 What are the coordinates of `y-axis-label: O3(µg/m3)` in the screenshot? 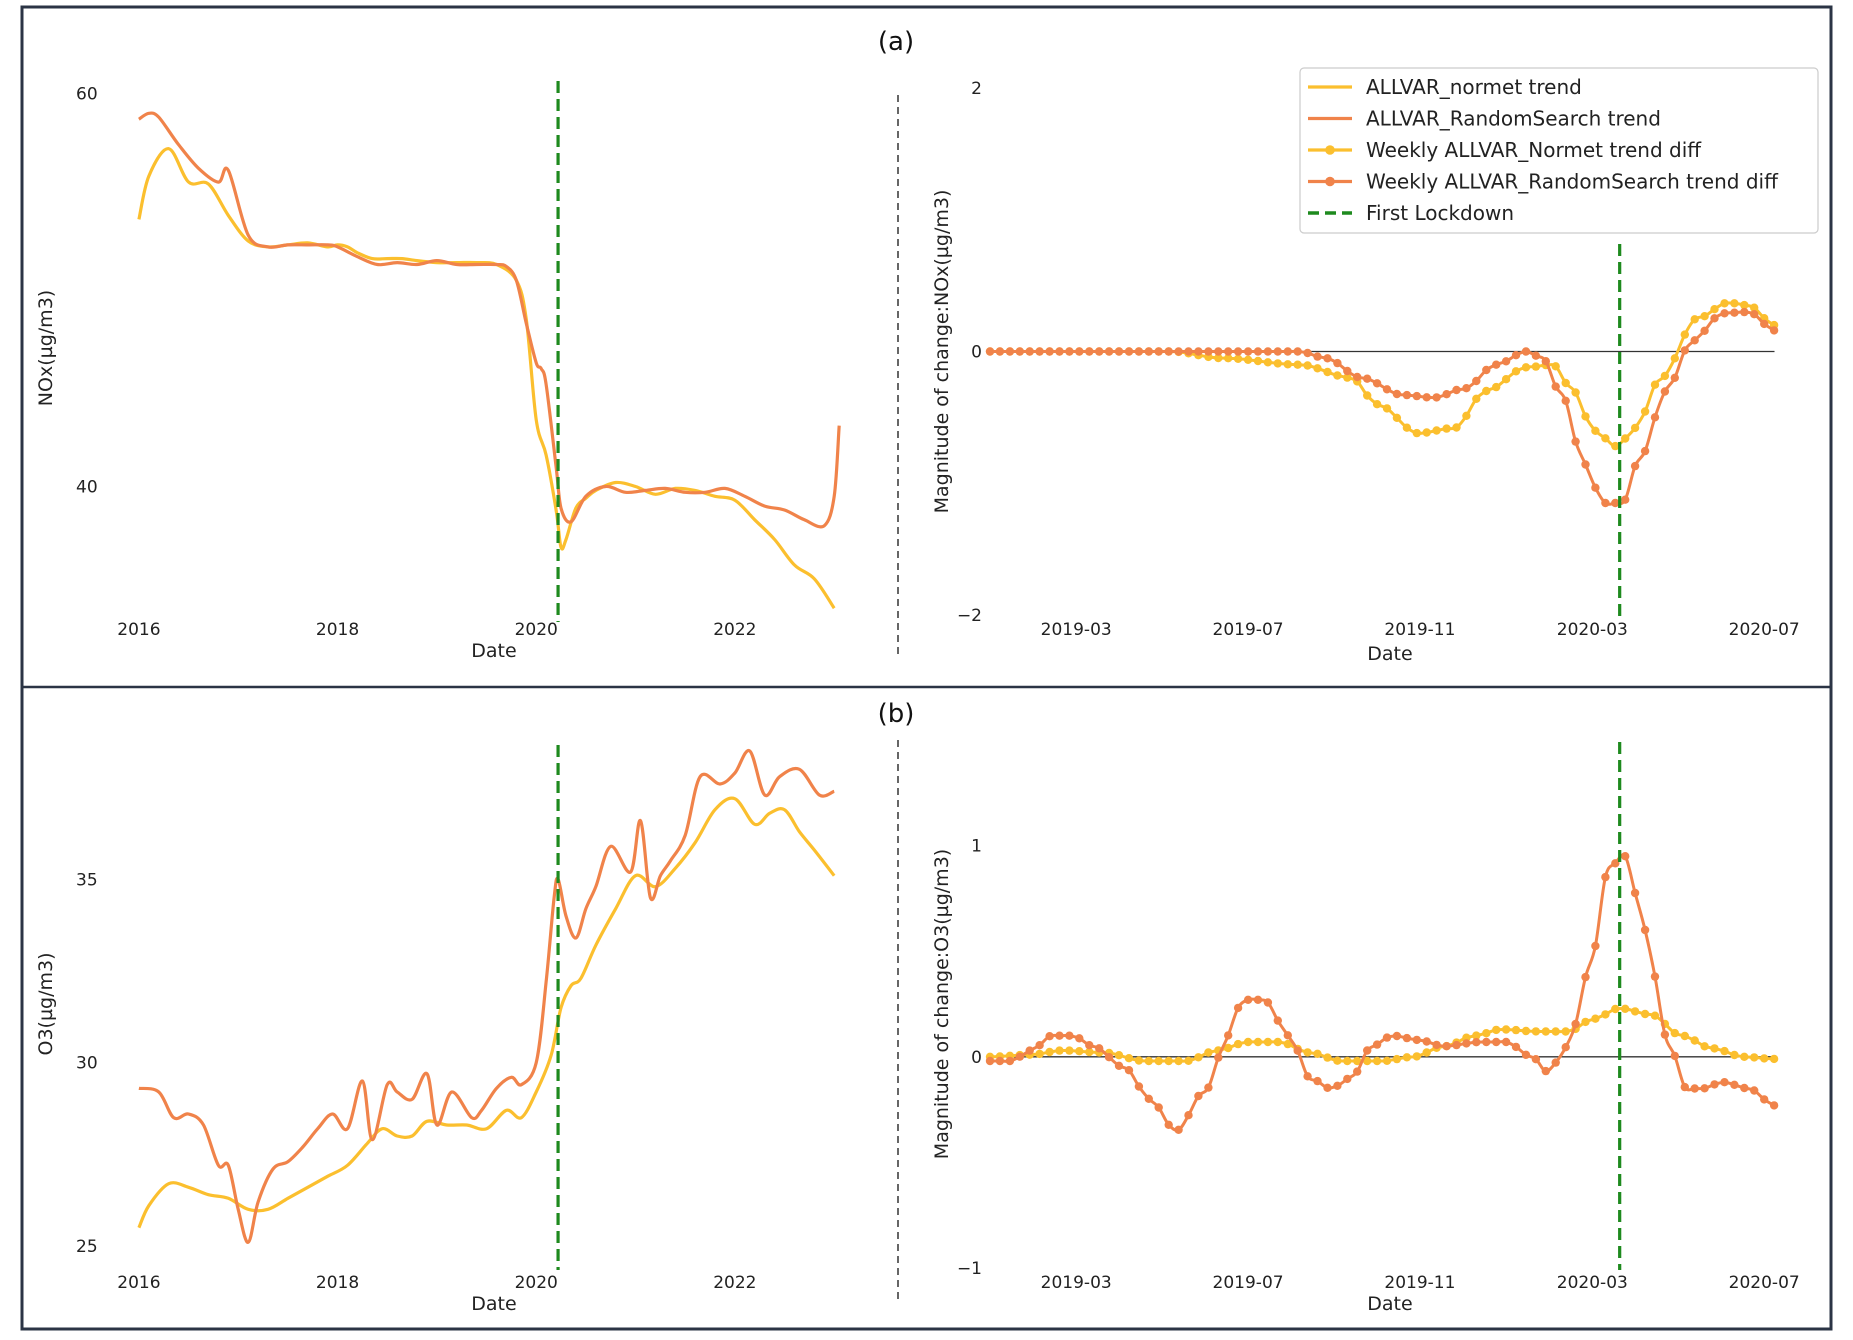 It's located at (46, 1003).